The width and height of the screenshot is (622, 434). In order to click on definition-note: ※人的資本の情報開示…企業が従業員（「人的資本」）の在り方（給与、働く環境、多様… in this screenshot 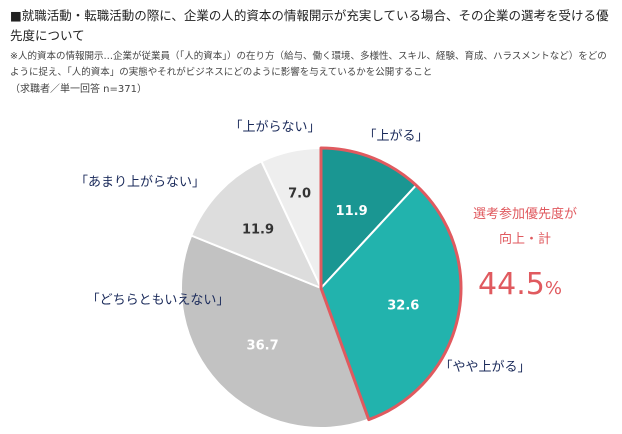, I will do `click(308, 64)`.